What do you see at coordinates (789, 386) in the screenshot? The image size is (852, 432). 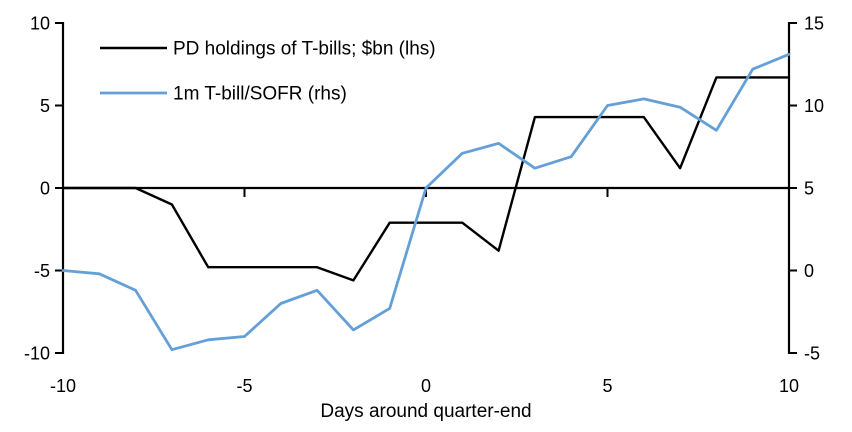 I see `x-axis-tick-label: 10` at bounding box center [789, 386].